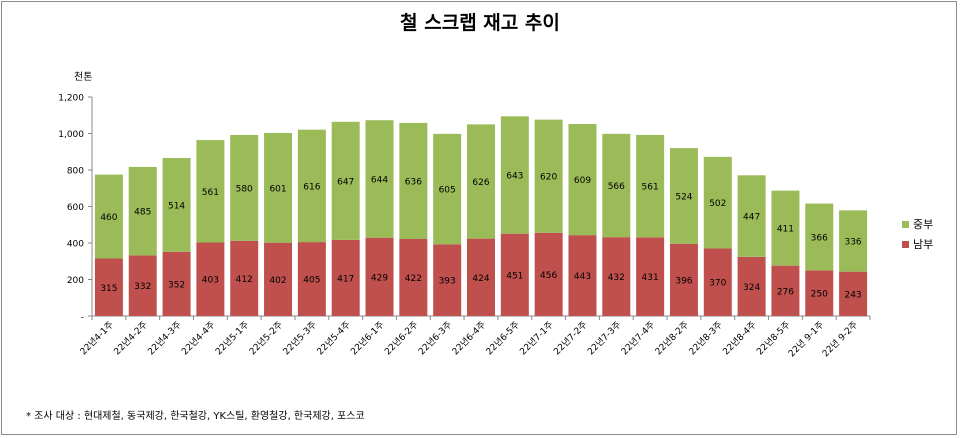 The width and height of the screenshot is (960, 438). What do you see at coordinates (819, 295) in the screenshot?
I see `data-label-south: 250` at bounding box center [819, 295].